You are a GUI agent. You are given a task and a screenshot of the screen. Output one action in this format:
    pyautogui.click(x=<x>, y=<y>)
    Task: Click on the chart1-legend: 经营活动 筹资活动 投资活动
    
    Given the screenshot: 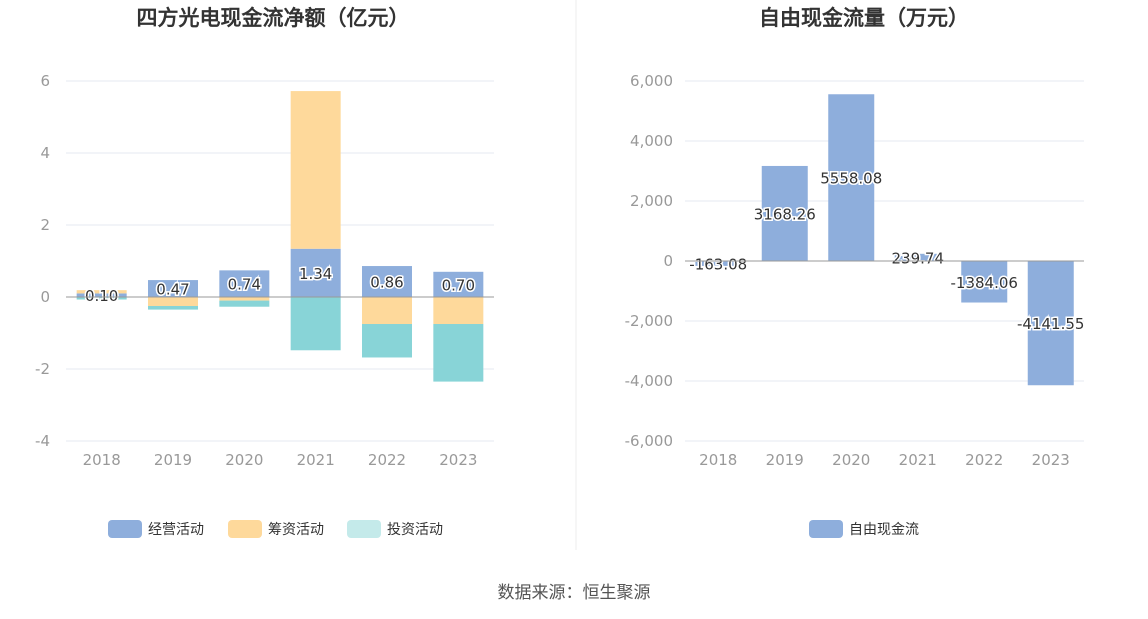 What is the action you would take?
    pyautogui.click(x=275, y=529)
    